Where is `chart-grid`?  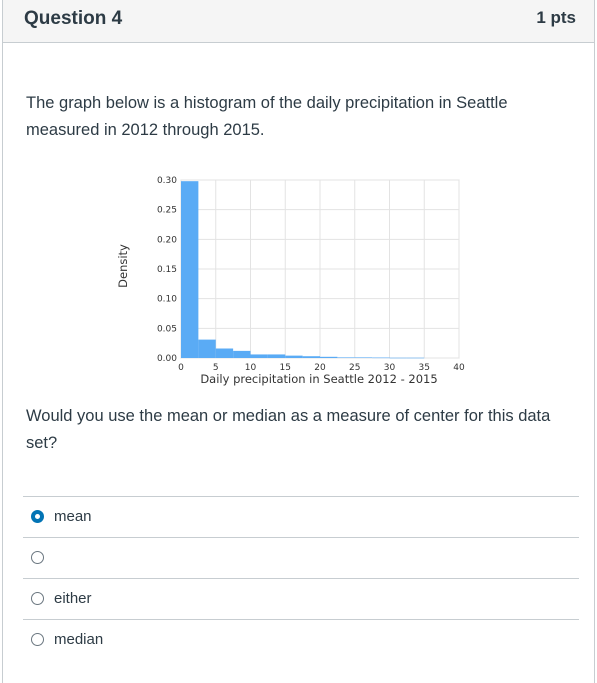
chart-grid is located at coordinates (320, 269).